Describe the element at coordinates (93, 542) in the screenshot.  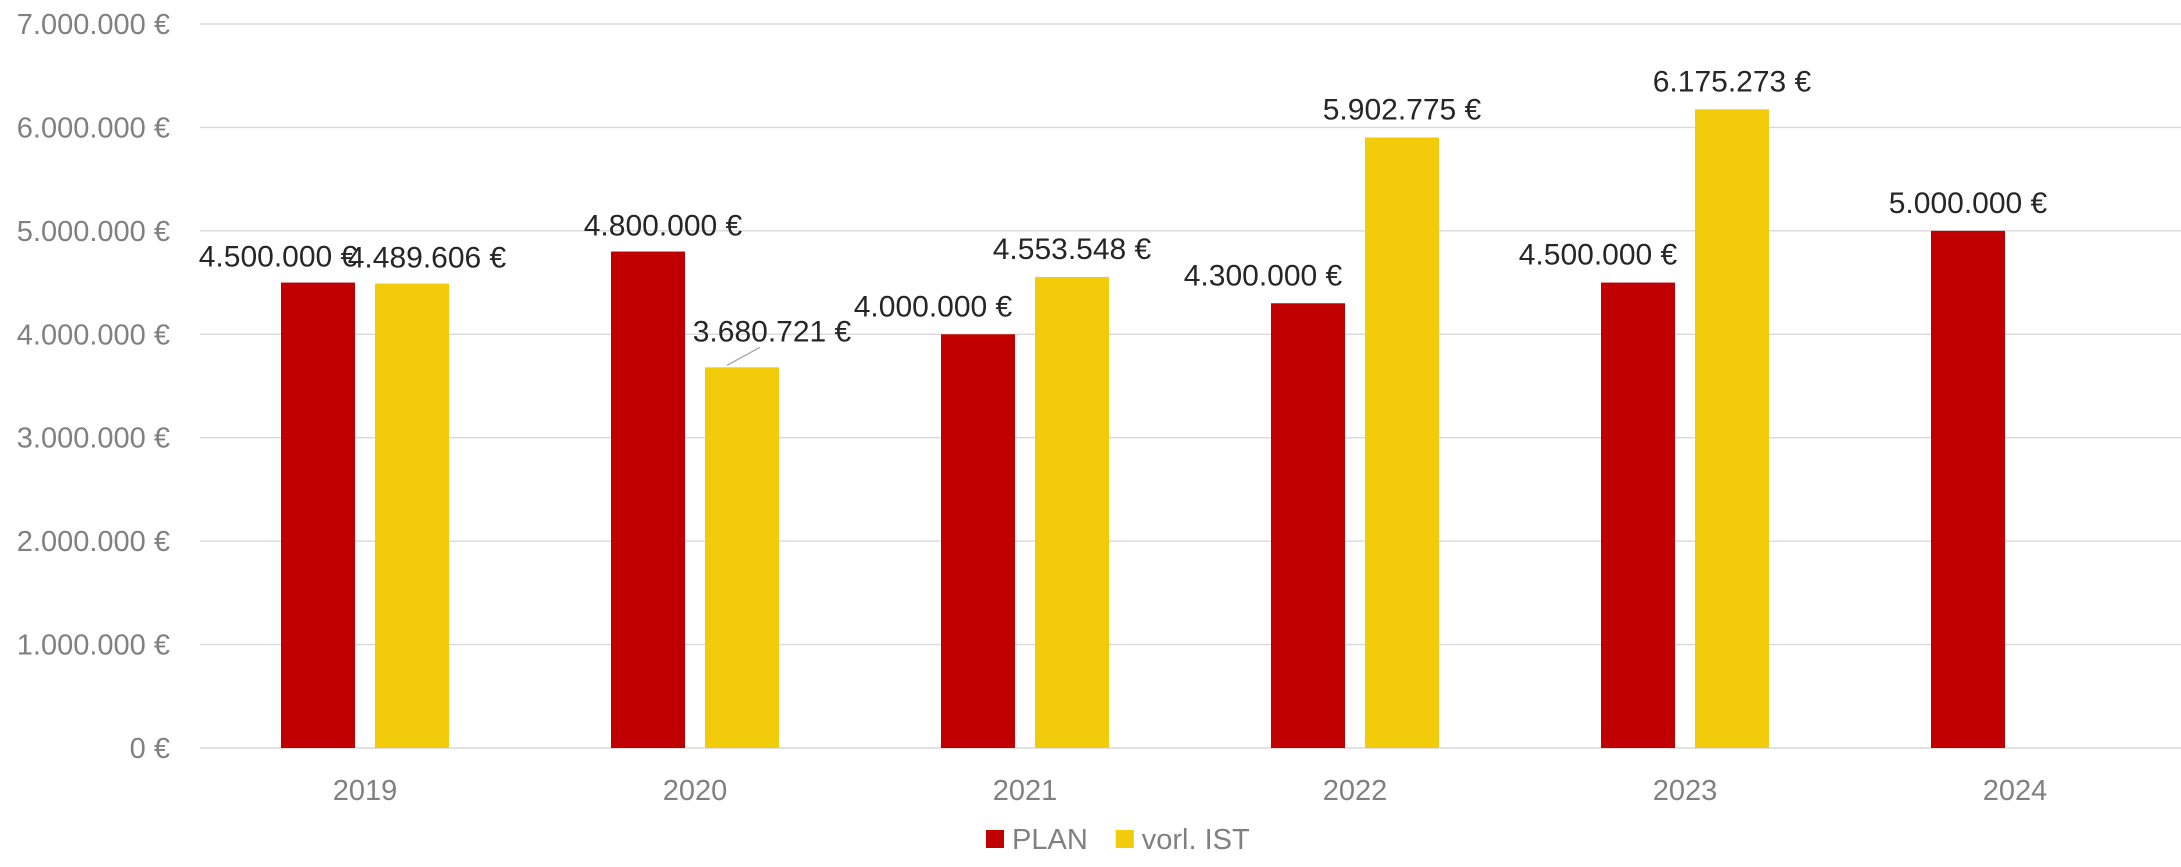
I see `y-tick-label: 2.000.000 €` at that location.